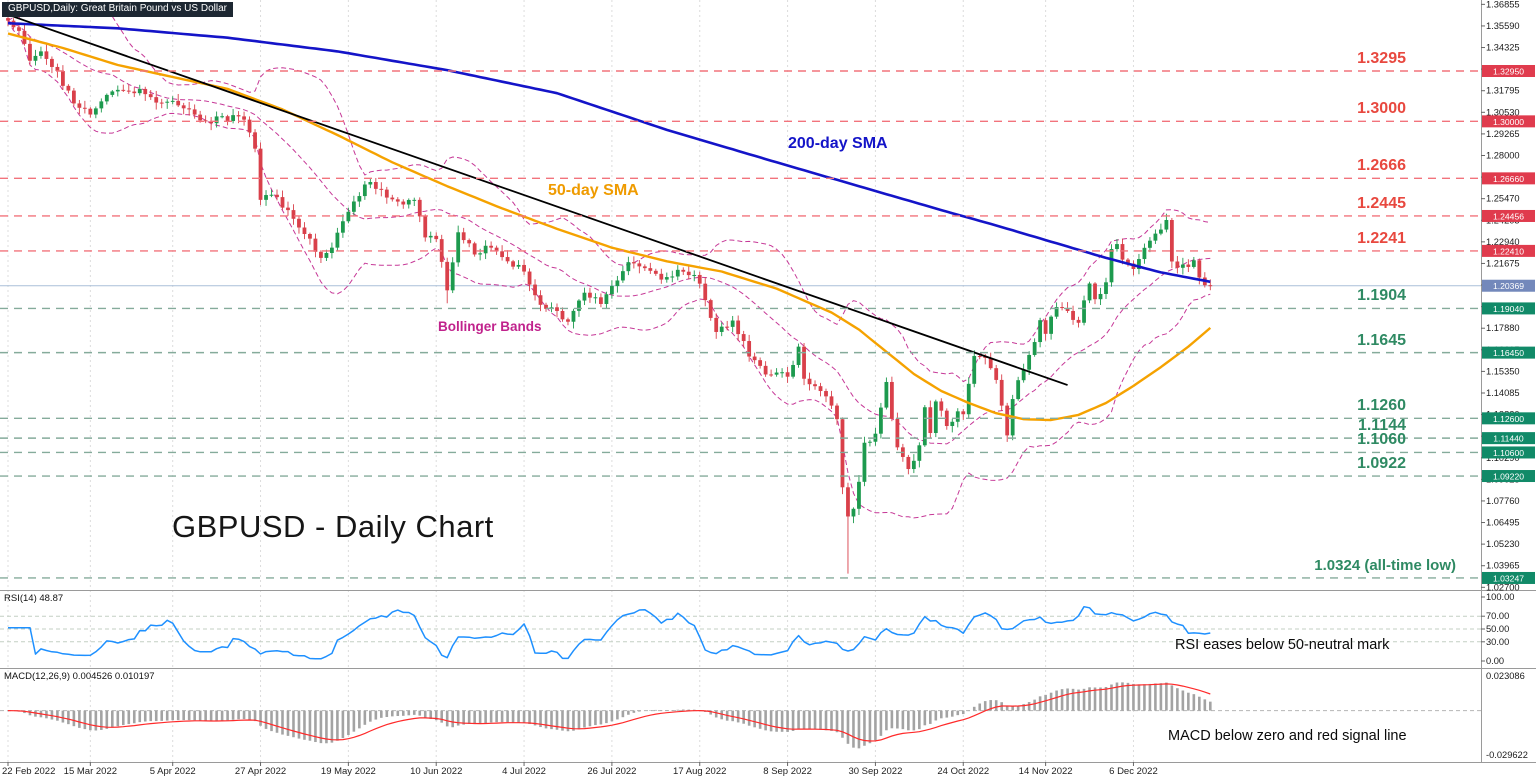 The width and height of the screenshot is (1536, 779). I want to click on svg-text: 24 Oct 2022, so click(963, 771).